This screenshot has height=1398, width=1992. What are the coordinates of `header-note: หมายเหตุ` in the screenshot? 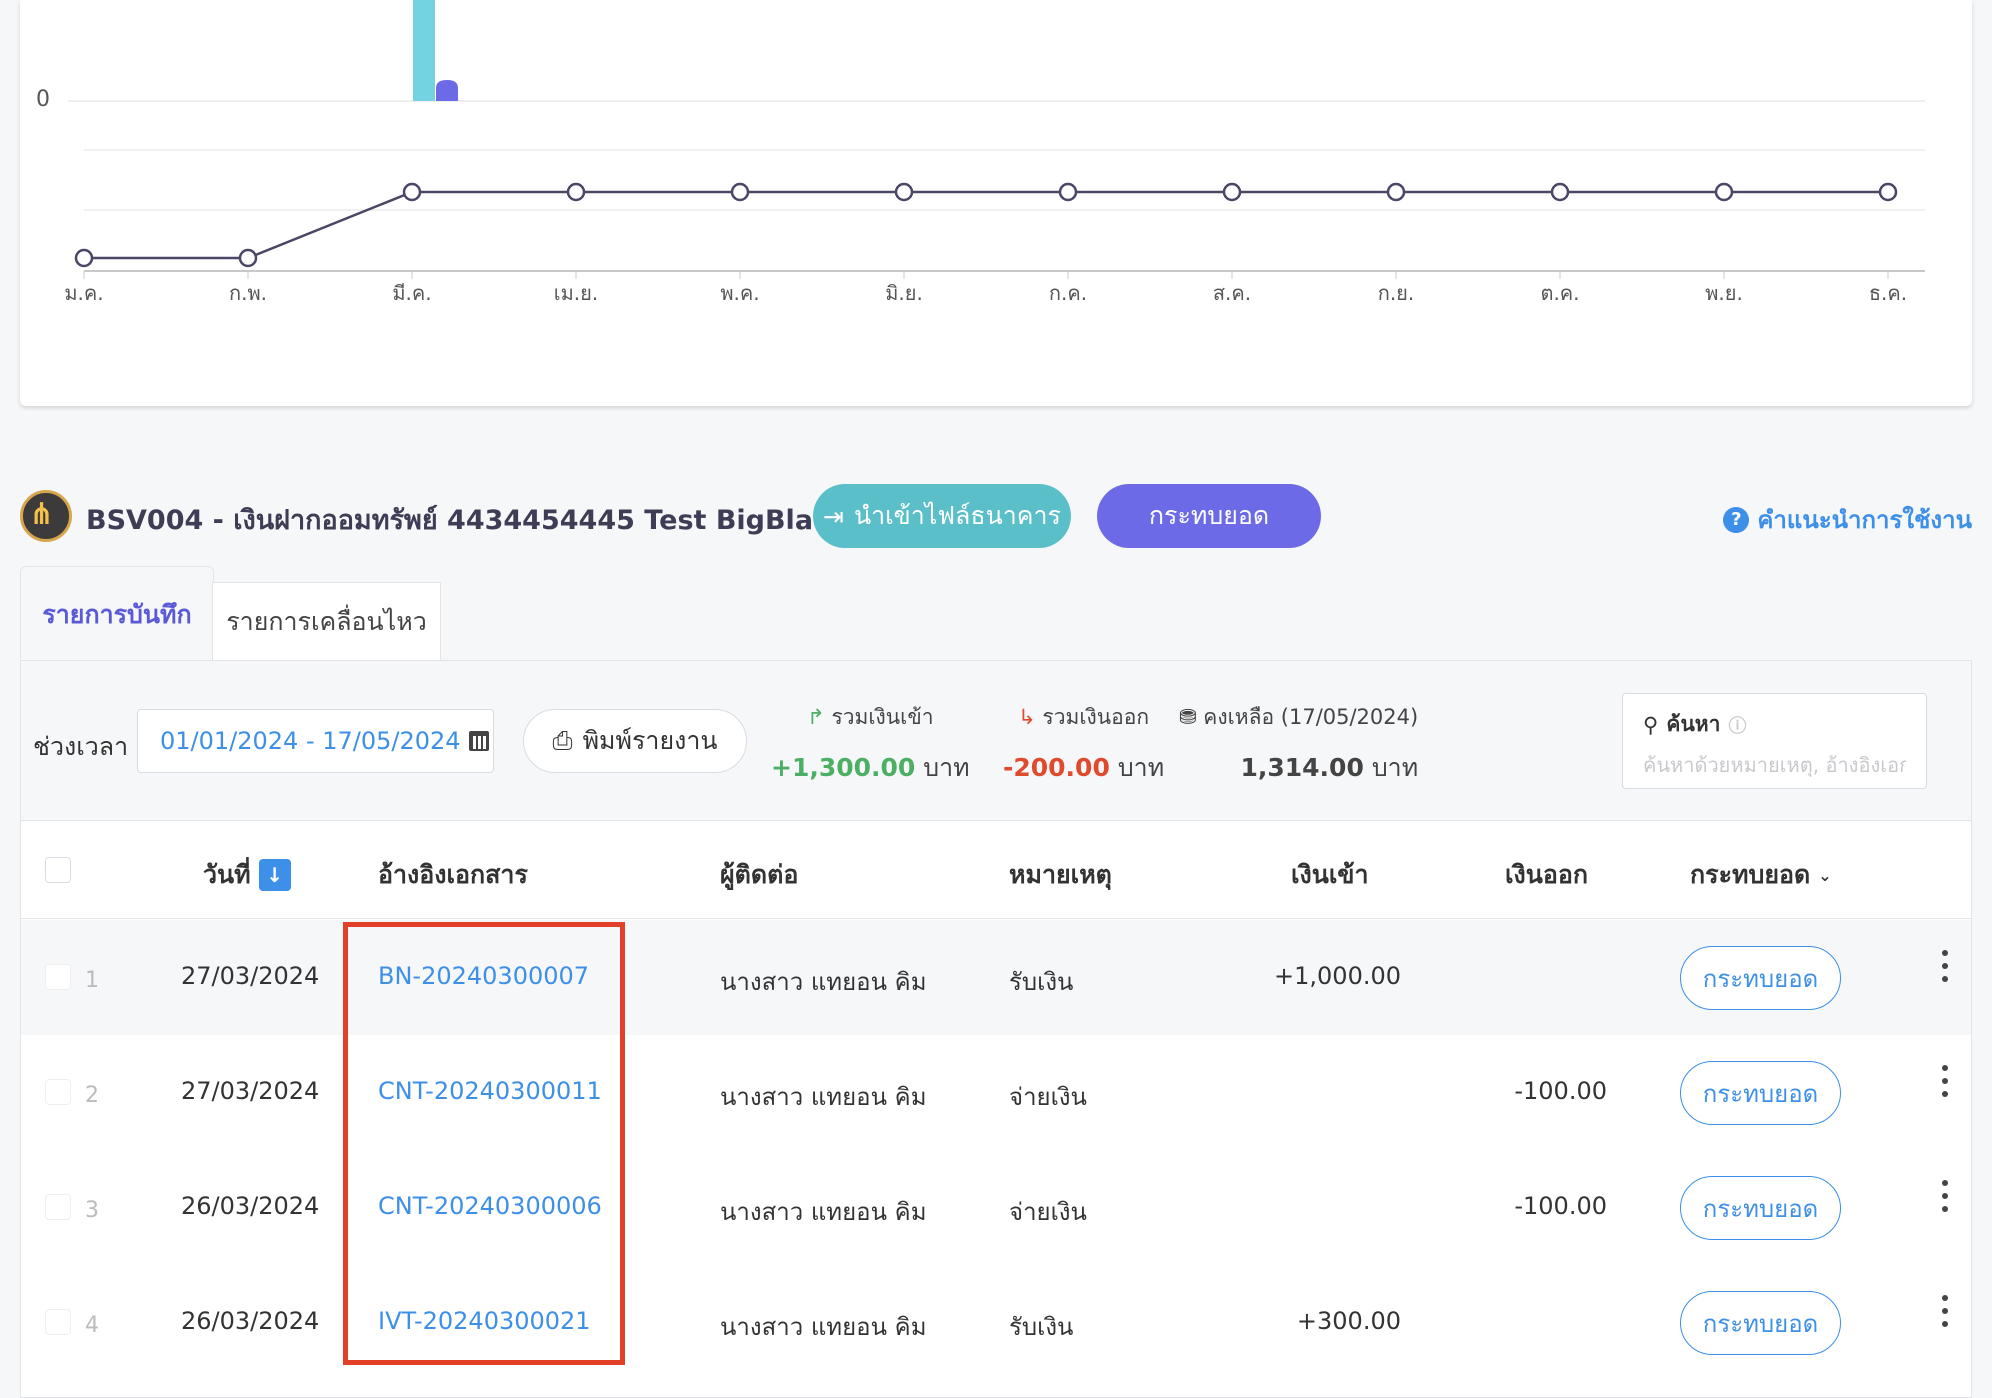 It's located at (1060, 874).